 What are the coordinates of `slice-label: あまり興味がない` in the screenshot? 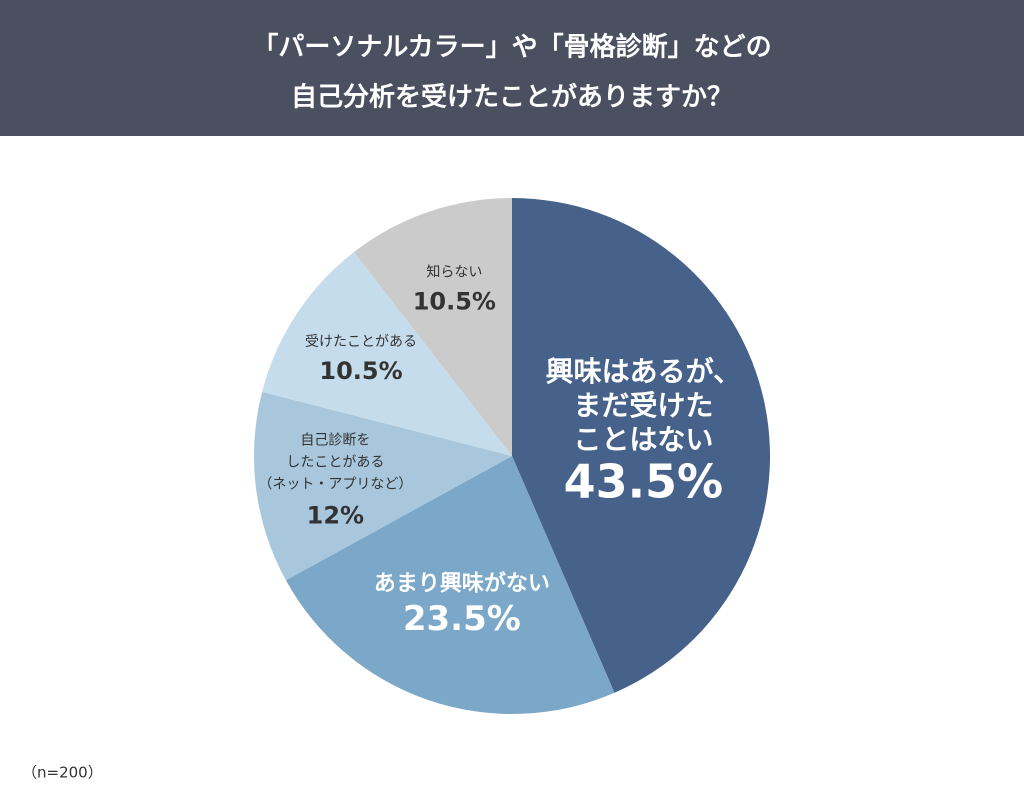 It's located at (462, 583).